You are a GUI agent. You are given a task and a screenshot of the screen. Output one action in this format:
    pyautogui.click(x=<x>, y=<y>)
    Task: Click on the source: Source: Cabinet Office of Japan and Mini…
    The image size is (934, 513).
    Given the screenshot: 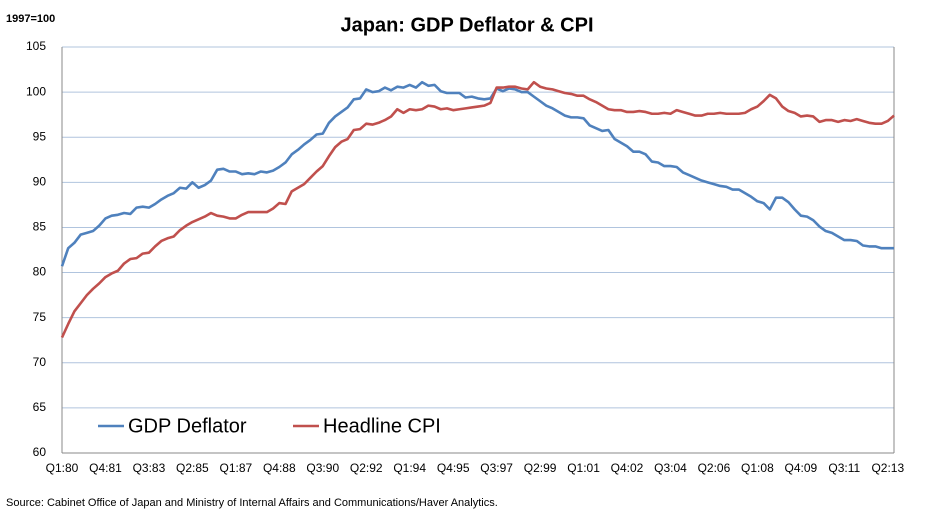 What is the action you would take?
    pyautogui.click(x=252, y=503)
    